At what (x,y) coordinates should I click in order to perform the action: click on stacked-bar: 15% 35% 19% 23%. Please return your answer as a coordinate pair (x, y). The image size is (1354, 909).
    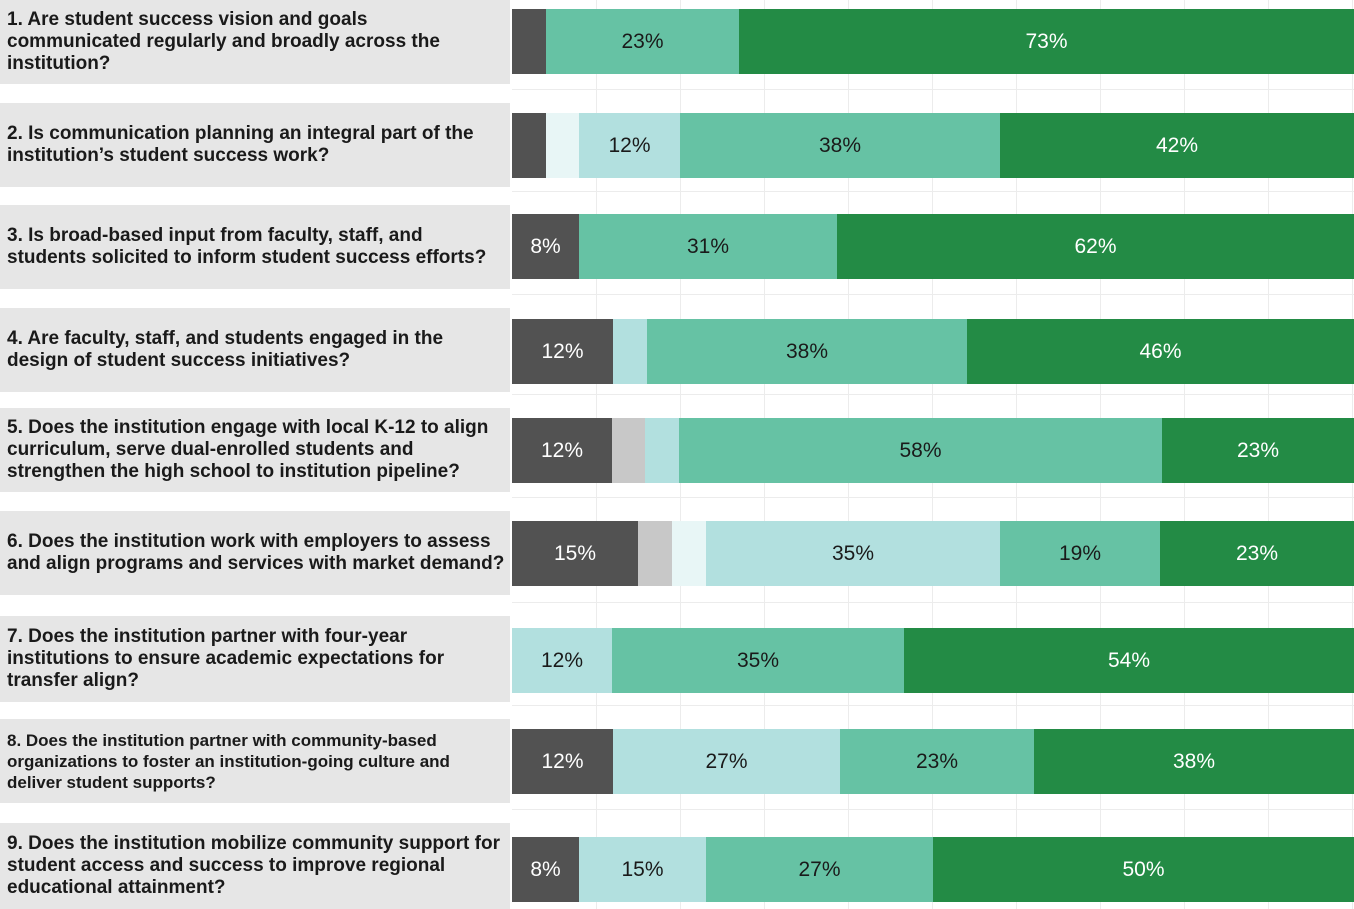
    Looking at the image, I should click on (933, 553).